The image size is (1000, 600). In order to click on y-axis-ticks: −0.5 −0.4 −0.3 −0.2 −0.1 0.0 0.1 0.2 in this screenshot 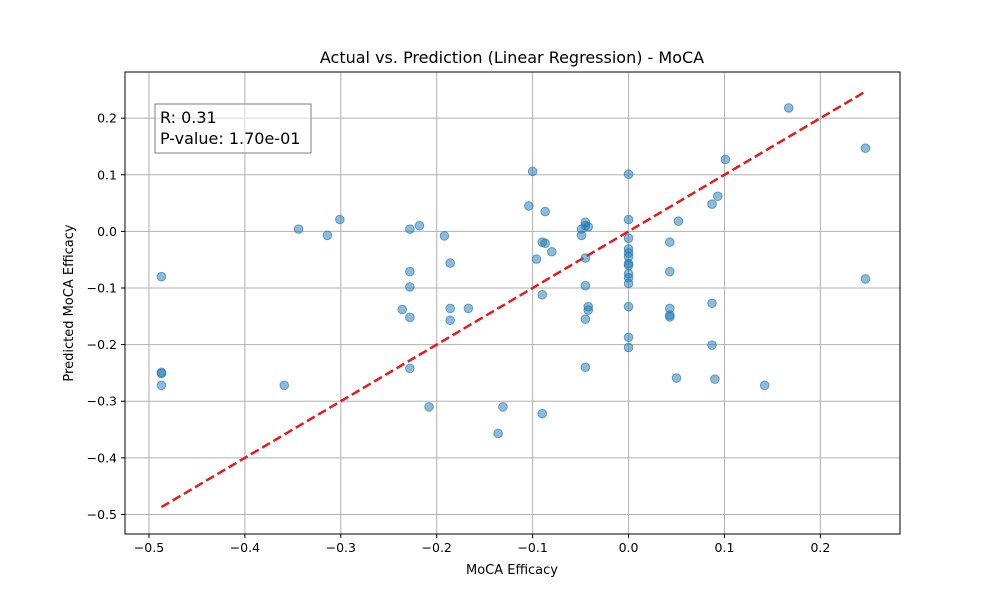, I will do `click(106, 316)`.